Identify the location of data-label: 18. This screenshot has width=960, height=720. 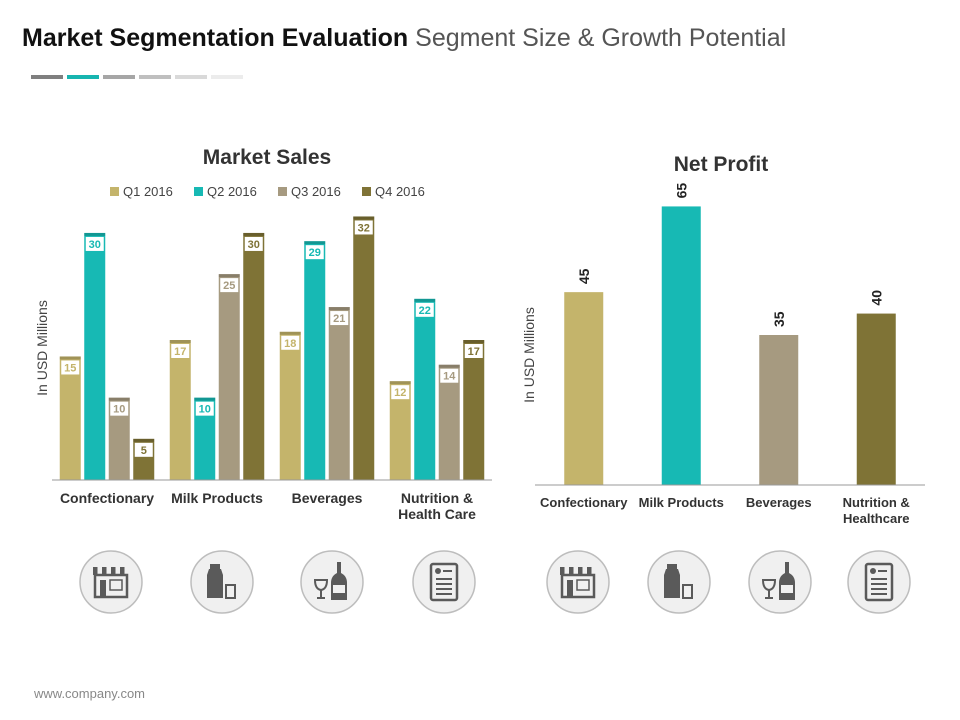
(290, 344).